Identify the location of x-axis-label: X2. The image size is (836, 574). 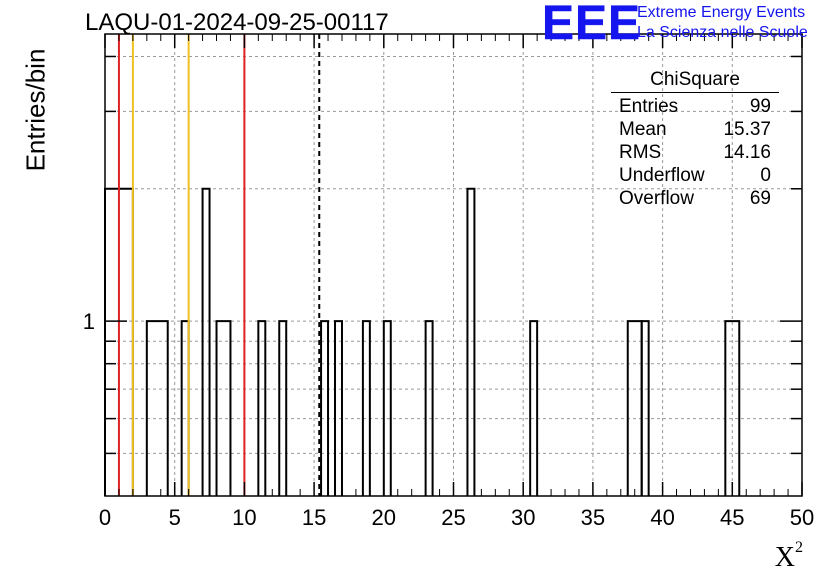
(789, 556).